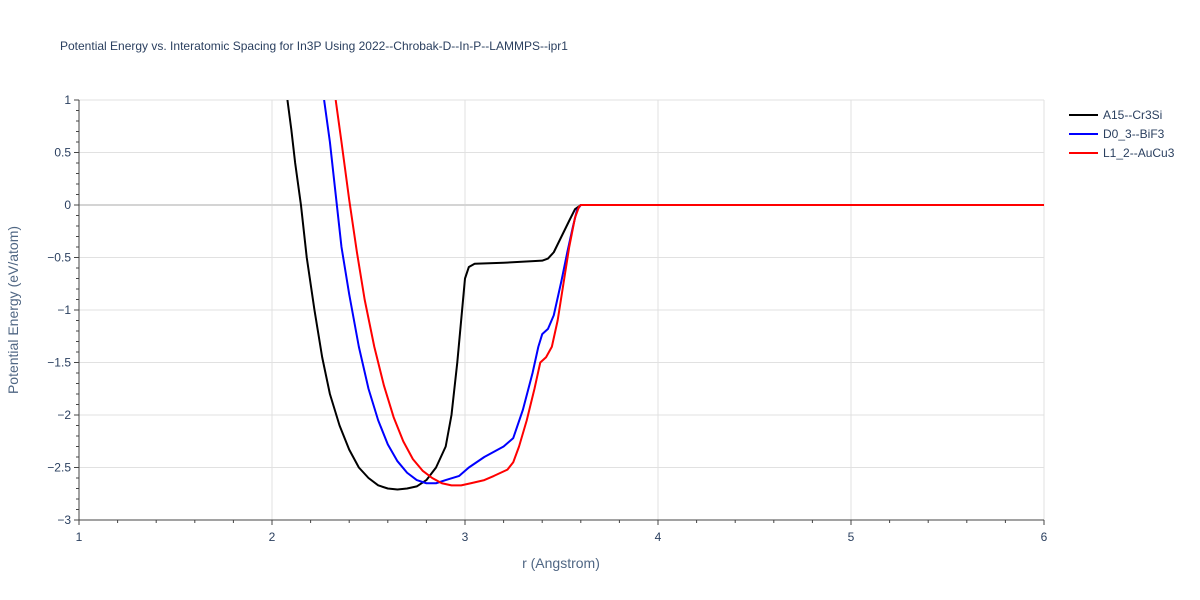 The width and height of the screenshot is (1200, 600). I want to click on x-tick-label: 1, so click(79, 537).